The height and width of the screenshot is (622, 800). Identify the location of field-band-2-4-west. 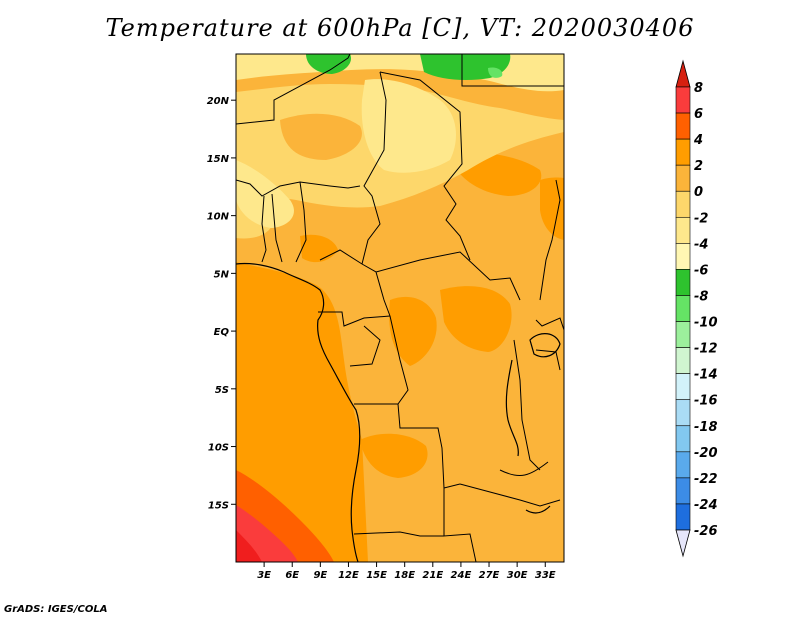
(302, 412).